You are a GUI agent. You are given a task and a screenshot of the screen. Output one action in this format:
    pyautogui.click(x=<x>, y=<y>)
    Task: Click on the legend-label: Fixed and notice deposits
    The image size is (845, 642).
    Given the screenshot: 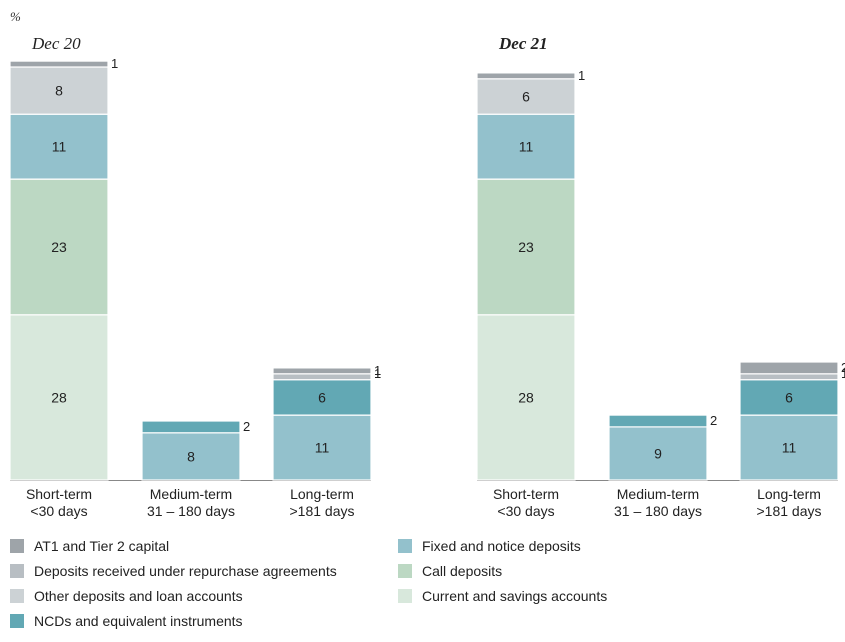 What is the action you would take?
    pyautogui.click(x=501, y=546)
    